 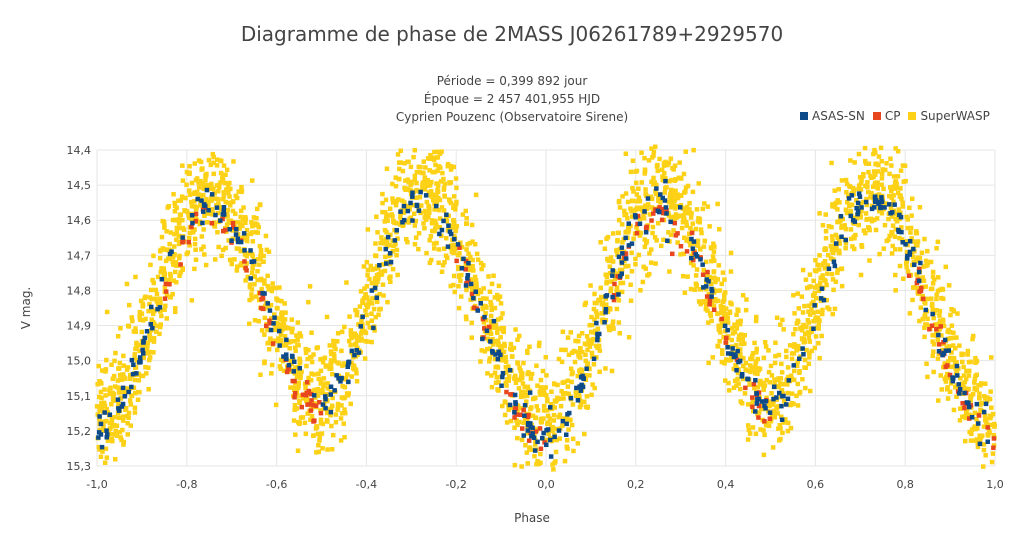 I want to click on x-tick-label: 1,0, so click(x=995, y=484).